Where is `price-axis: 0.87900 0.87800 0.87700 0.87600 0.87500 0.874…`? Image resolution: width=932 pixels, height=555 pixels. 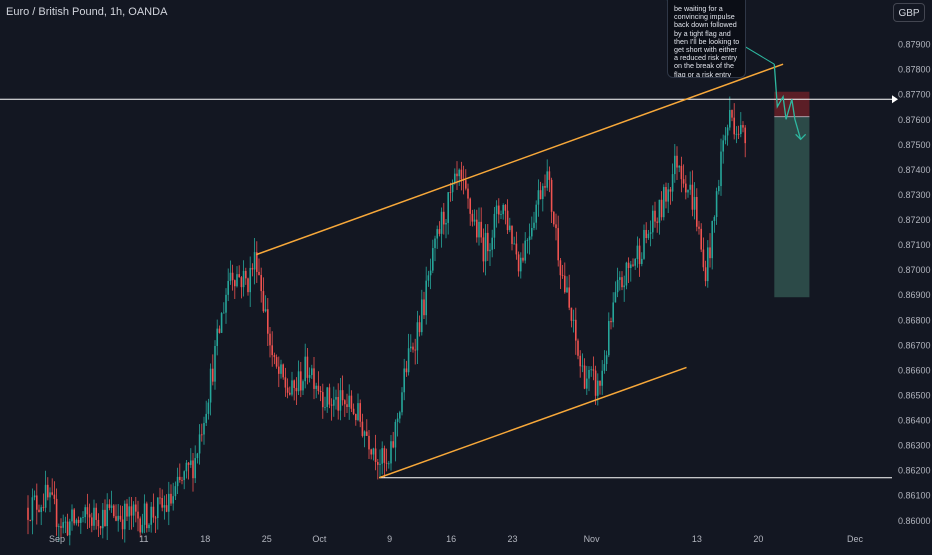
price-axis: 0.87900 0.87800 0.87700 0.87600 0.87500 0.874… is located at coordinates (914, 283).